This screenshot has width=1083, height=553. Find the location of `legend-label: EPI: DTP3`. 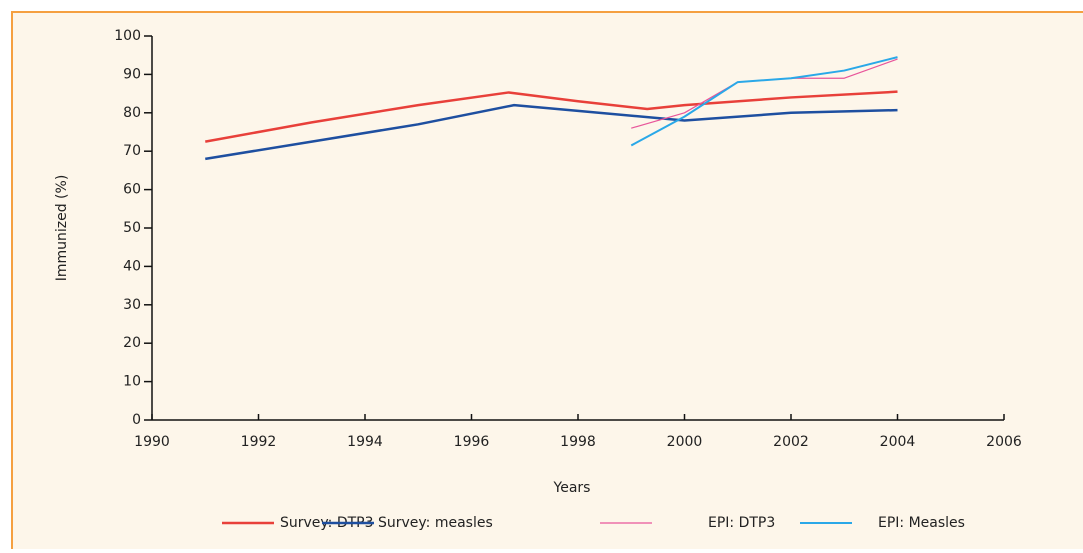

legend-label: EPI: DTP3 is located at coordinates (741, 523).